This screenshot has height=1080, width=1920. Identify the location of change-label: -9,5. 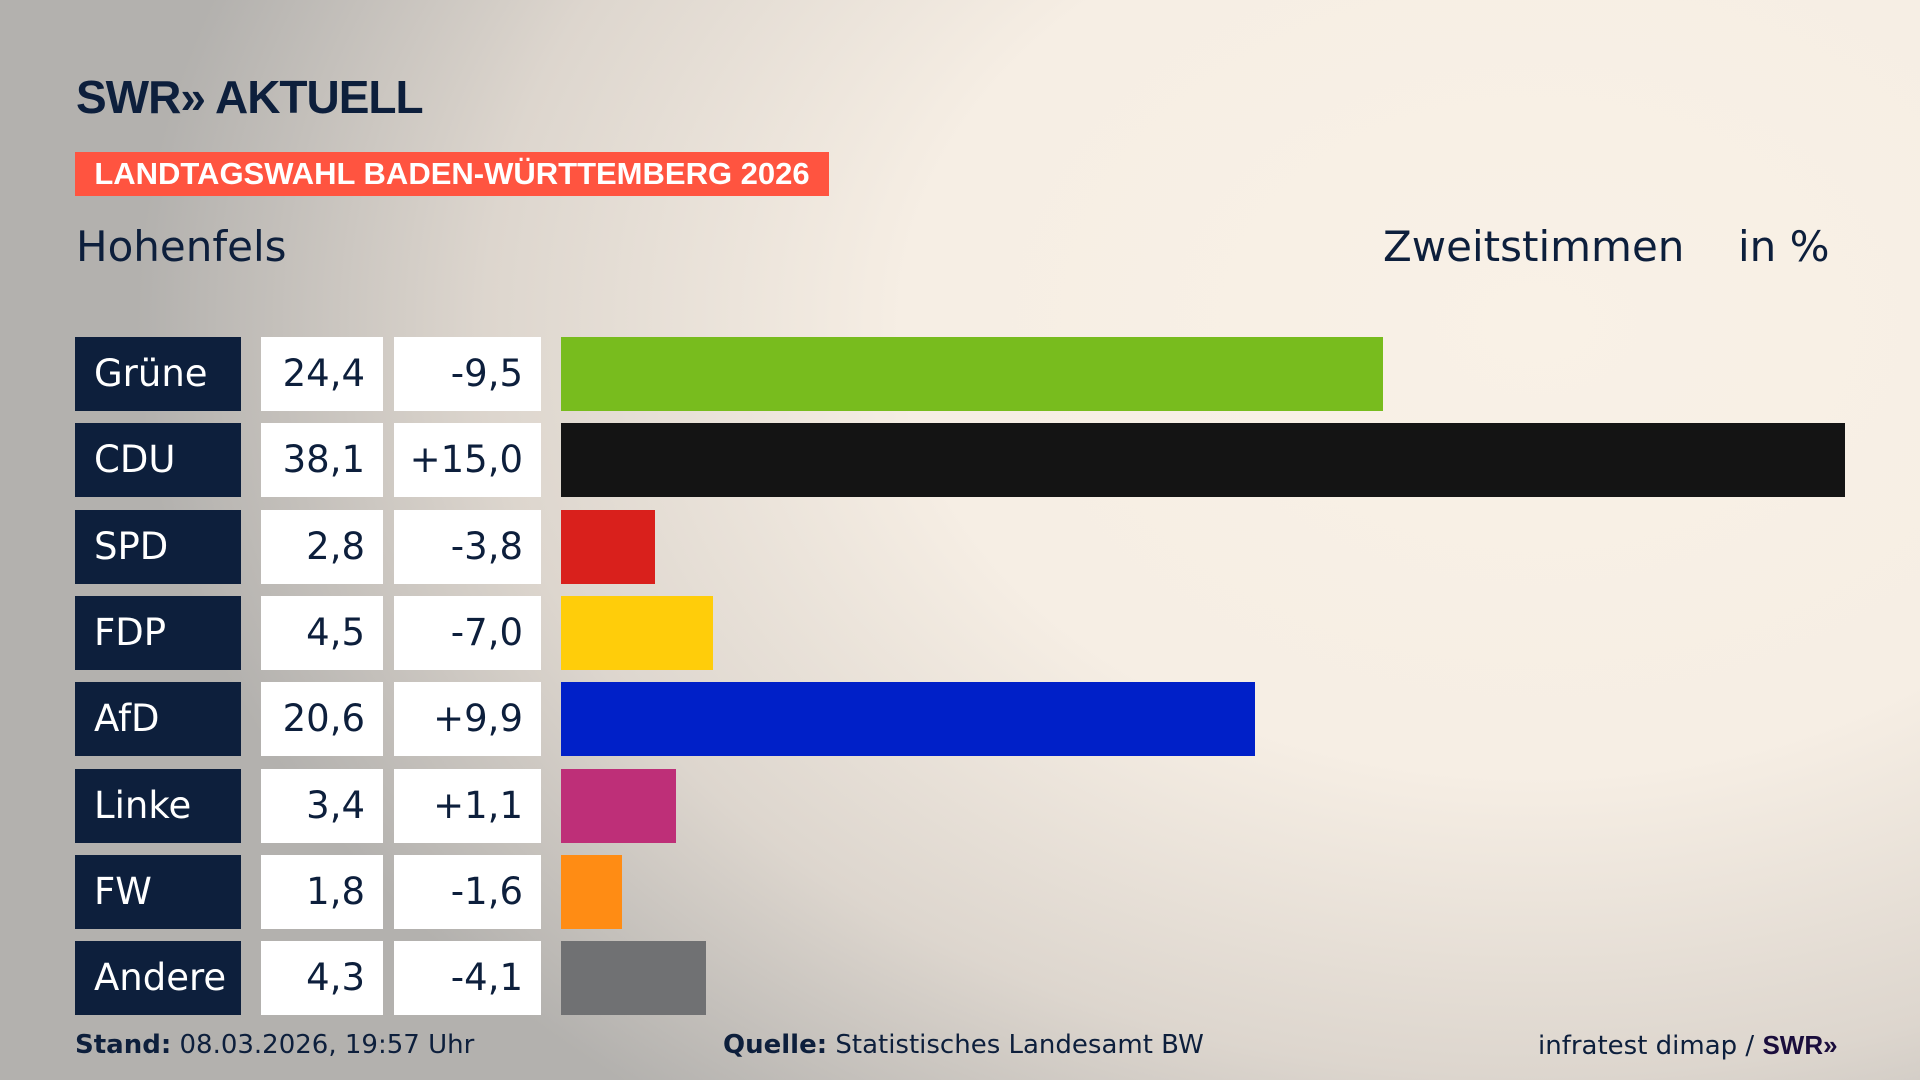
(467, 374).